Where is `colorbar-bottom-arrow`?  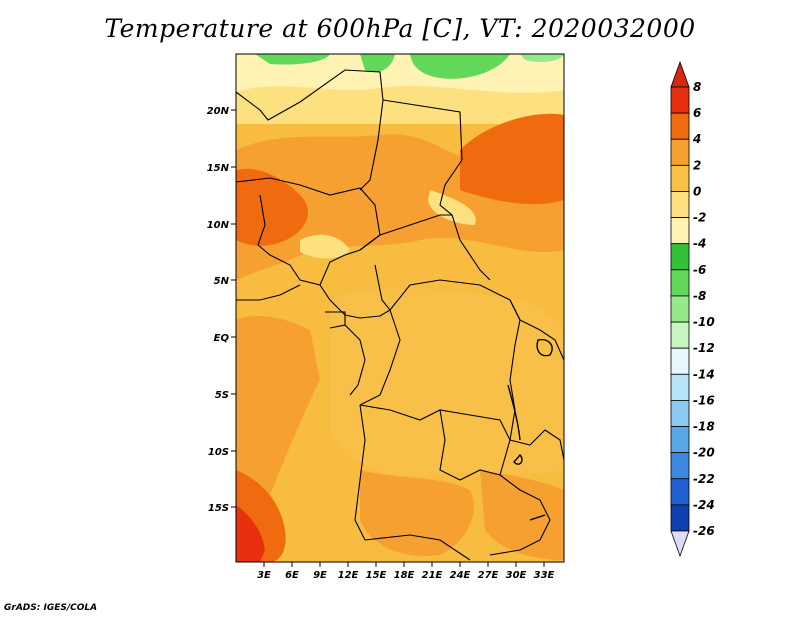
colorbar-bottom-arrow is located at coordinates (680, 544).